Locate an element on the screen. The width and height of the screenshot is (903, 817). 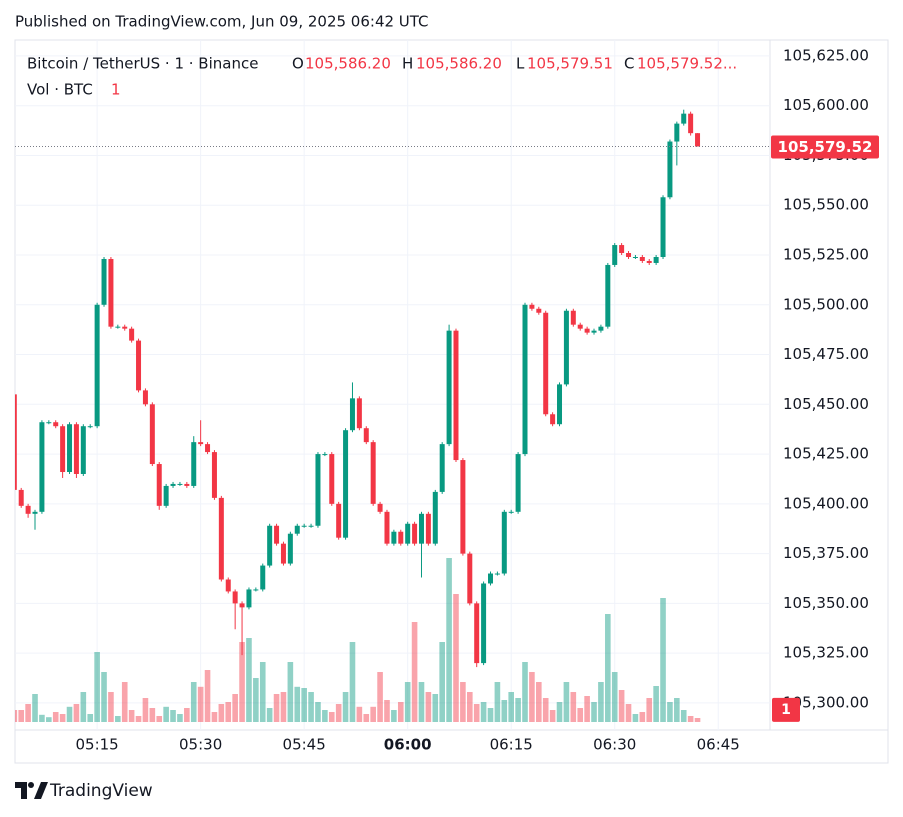
y-tick-label: 105,400.00 is located at coordinates (826, 503).